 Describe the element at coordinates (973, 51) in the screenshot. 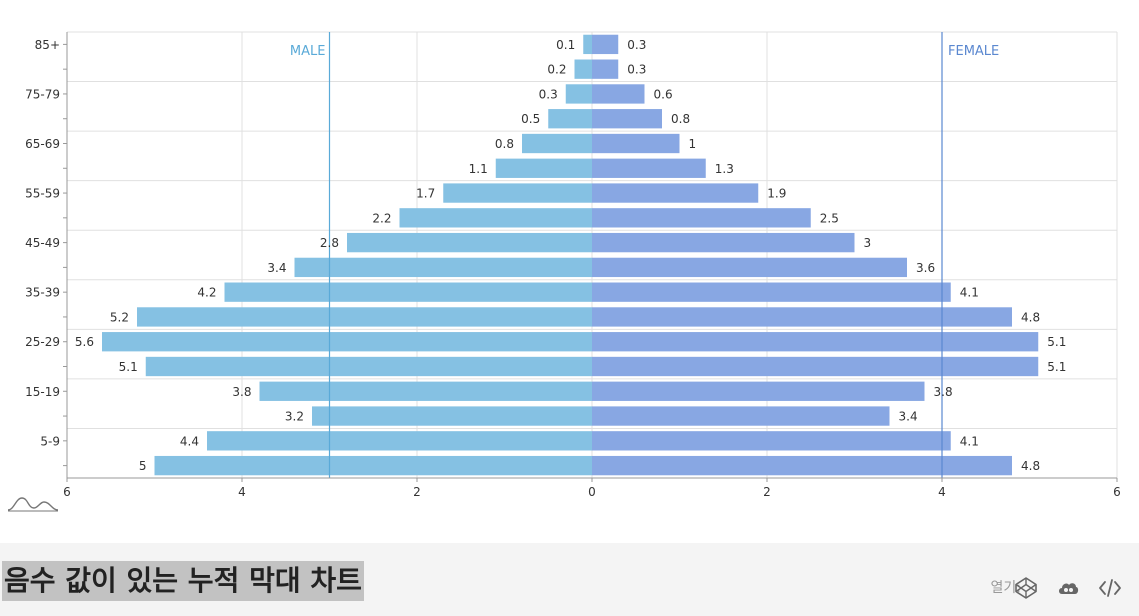

I see `annotation-label: FEMALE` at that location.